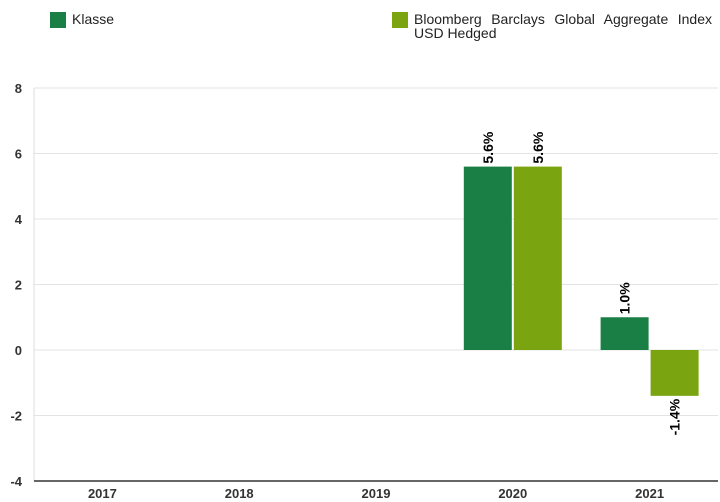  I want to click on bar-klasse-2021, so click(624, 333).